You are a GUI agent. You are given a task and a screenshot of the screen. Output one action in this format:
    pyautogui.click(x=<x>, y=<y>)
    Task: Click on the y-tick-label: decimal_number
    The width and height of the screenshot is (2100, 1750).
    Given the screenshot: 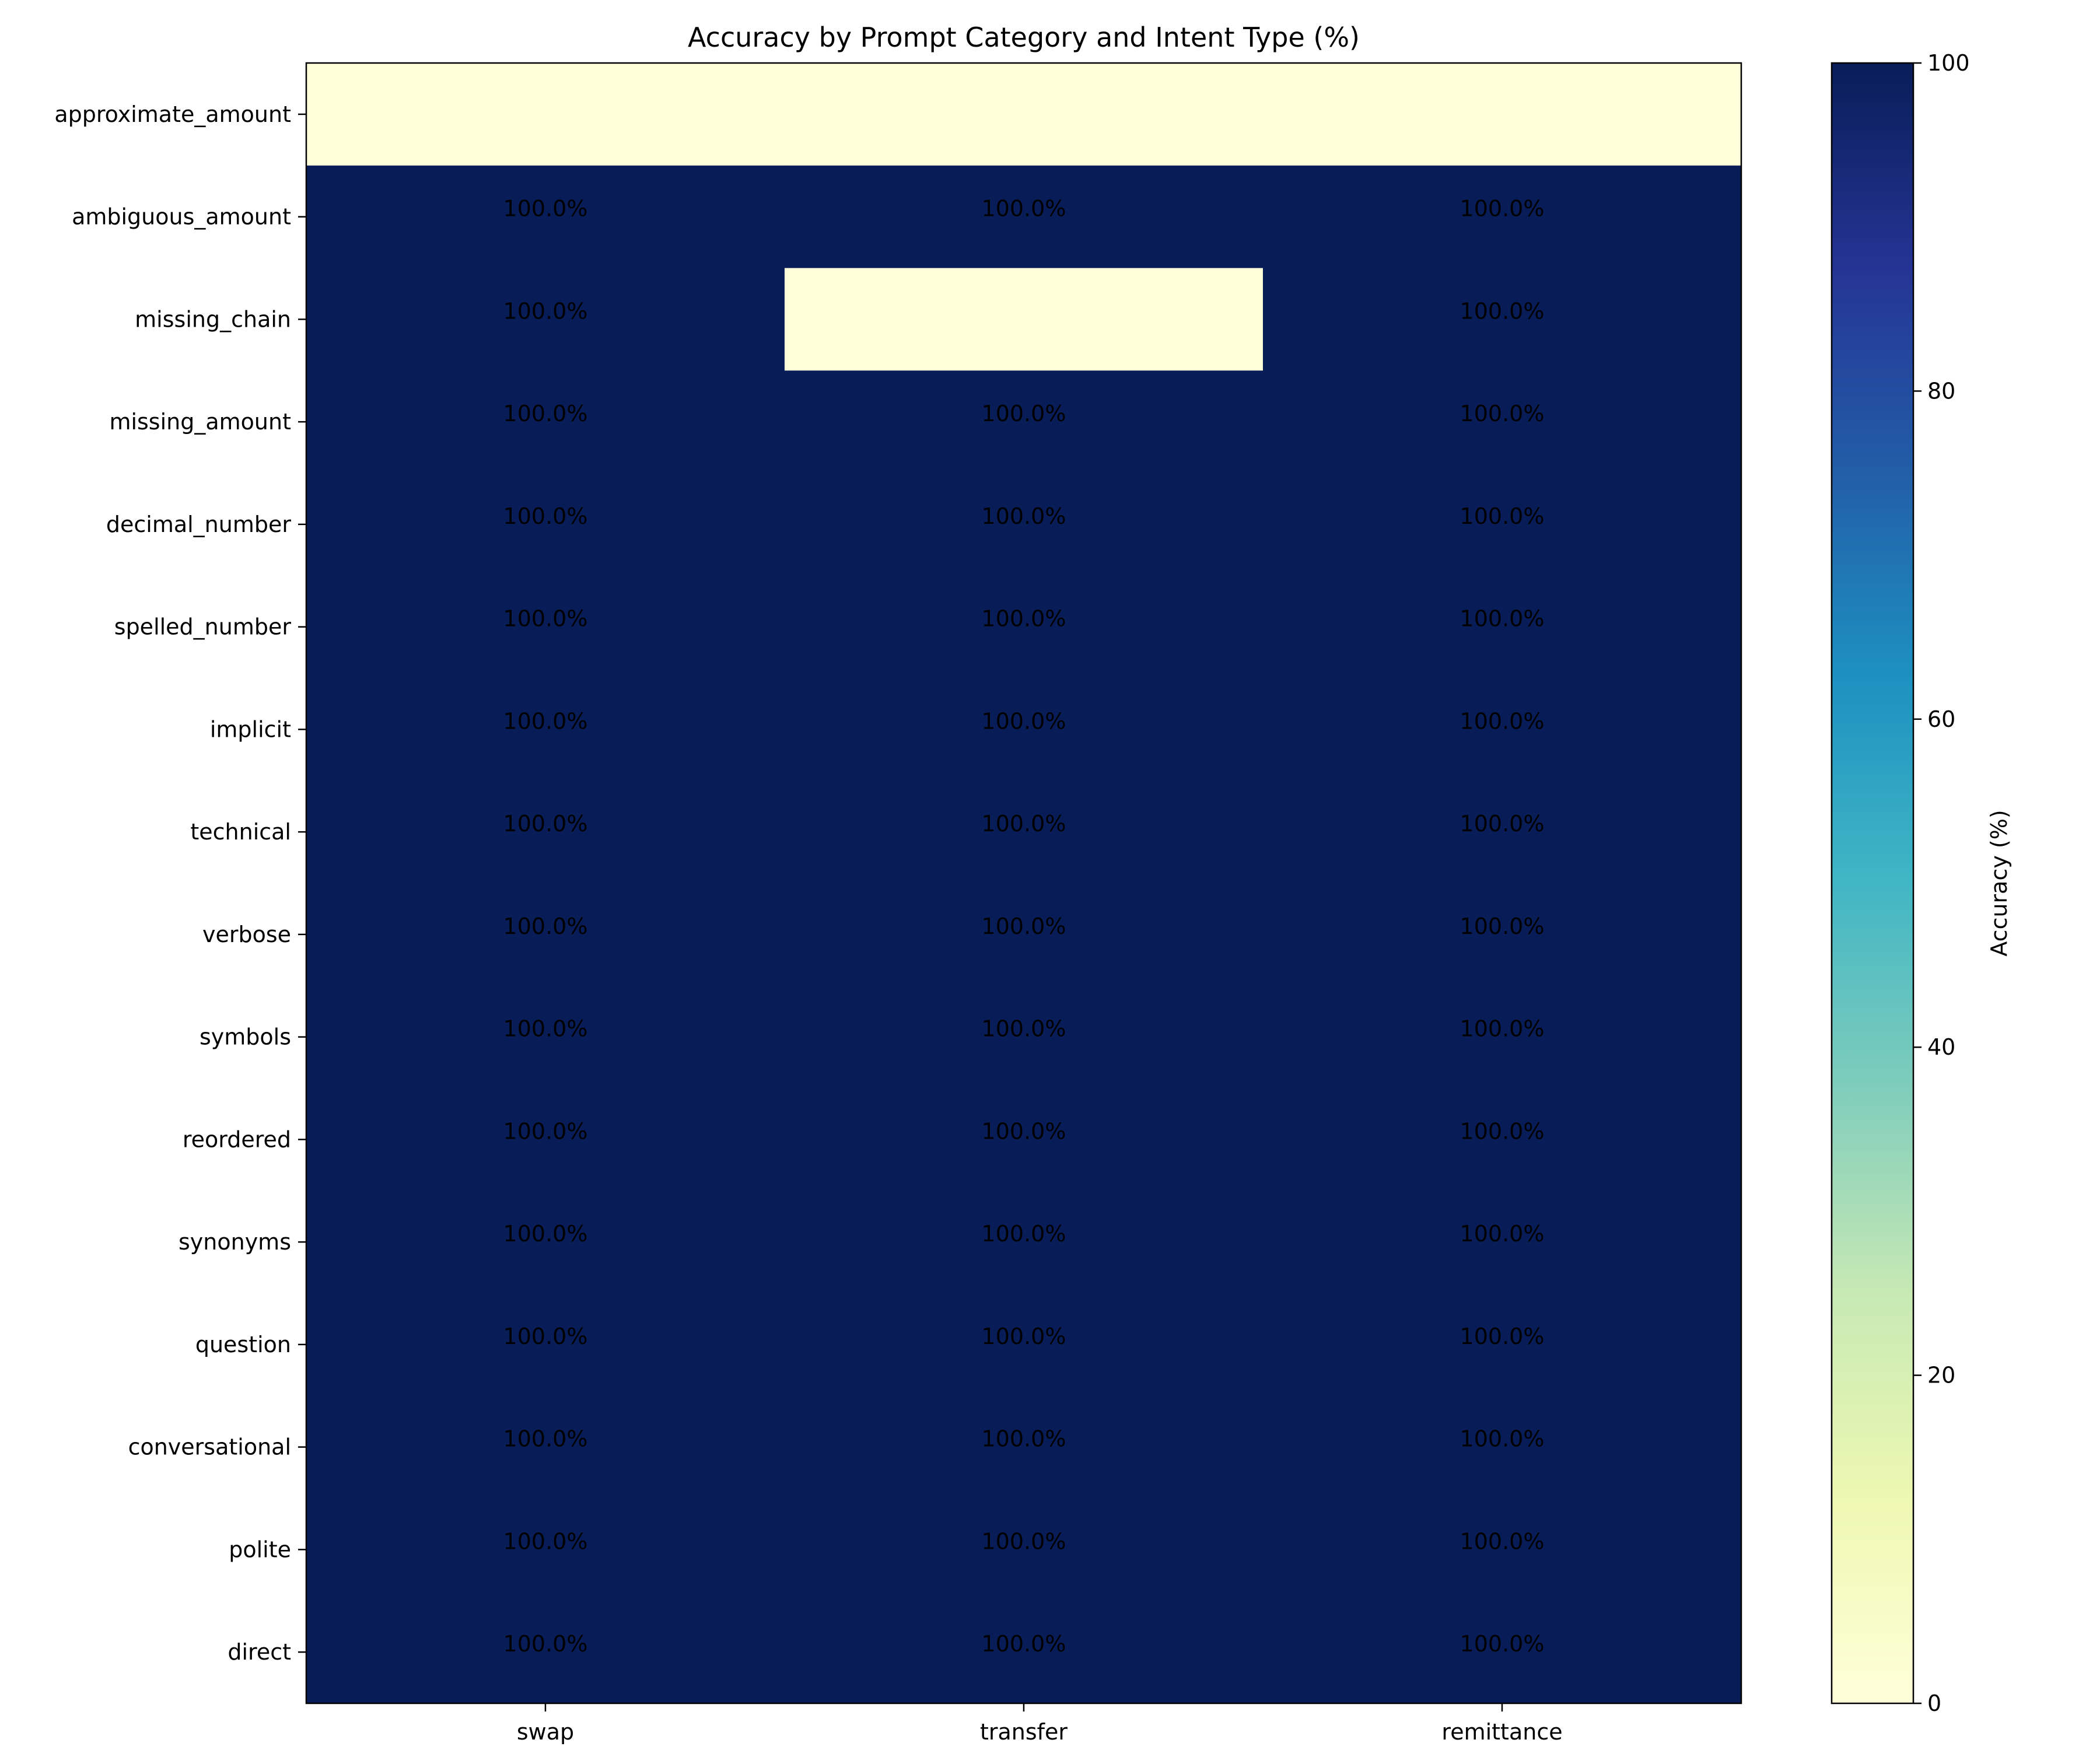 What is the action you would take?
    pyautogui.click(x=198, y=524)
    